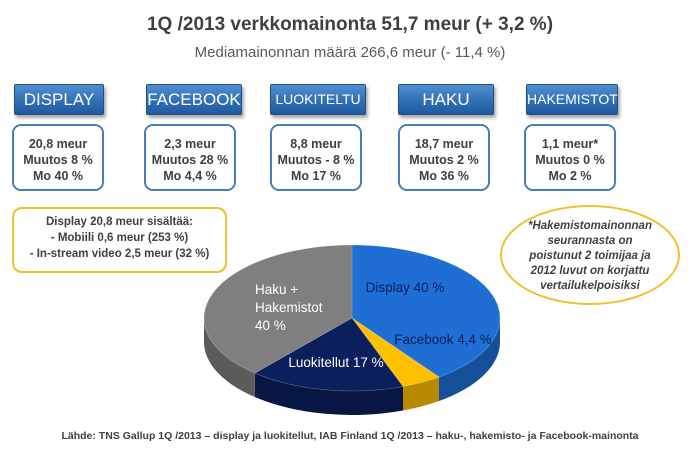  Describe the element at coordinates (443, 176) in the screenshot. I see `stat-share: Mo 36 %` at that location.